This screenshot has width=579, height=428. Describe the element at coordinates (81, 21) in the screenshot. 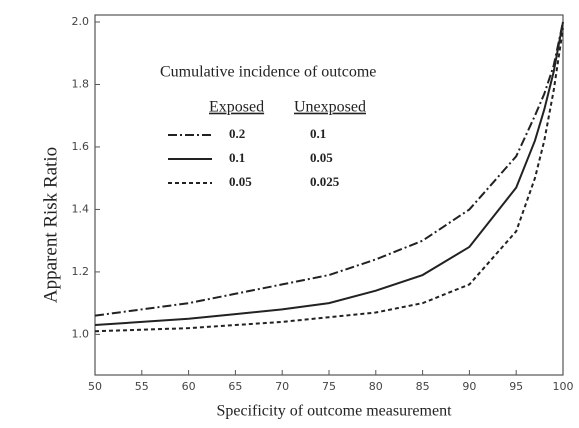

I see `y-tick-label: 2.0` at that location.